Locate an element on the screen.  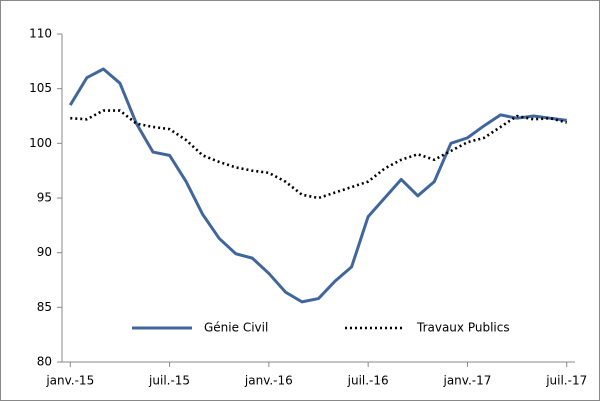
y-tick-label: 100 is located at coordinates (40, 143).